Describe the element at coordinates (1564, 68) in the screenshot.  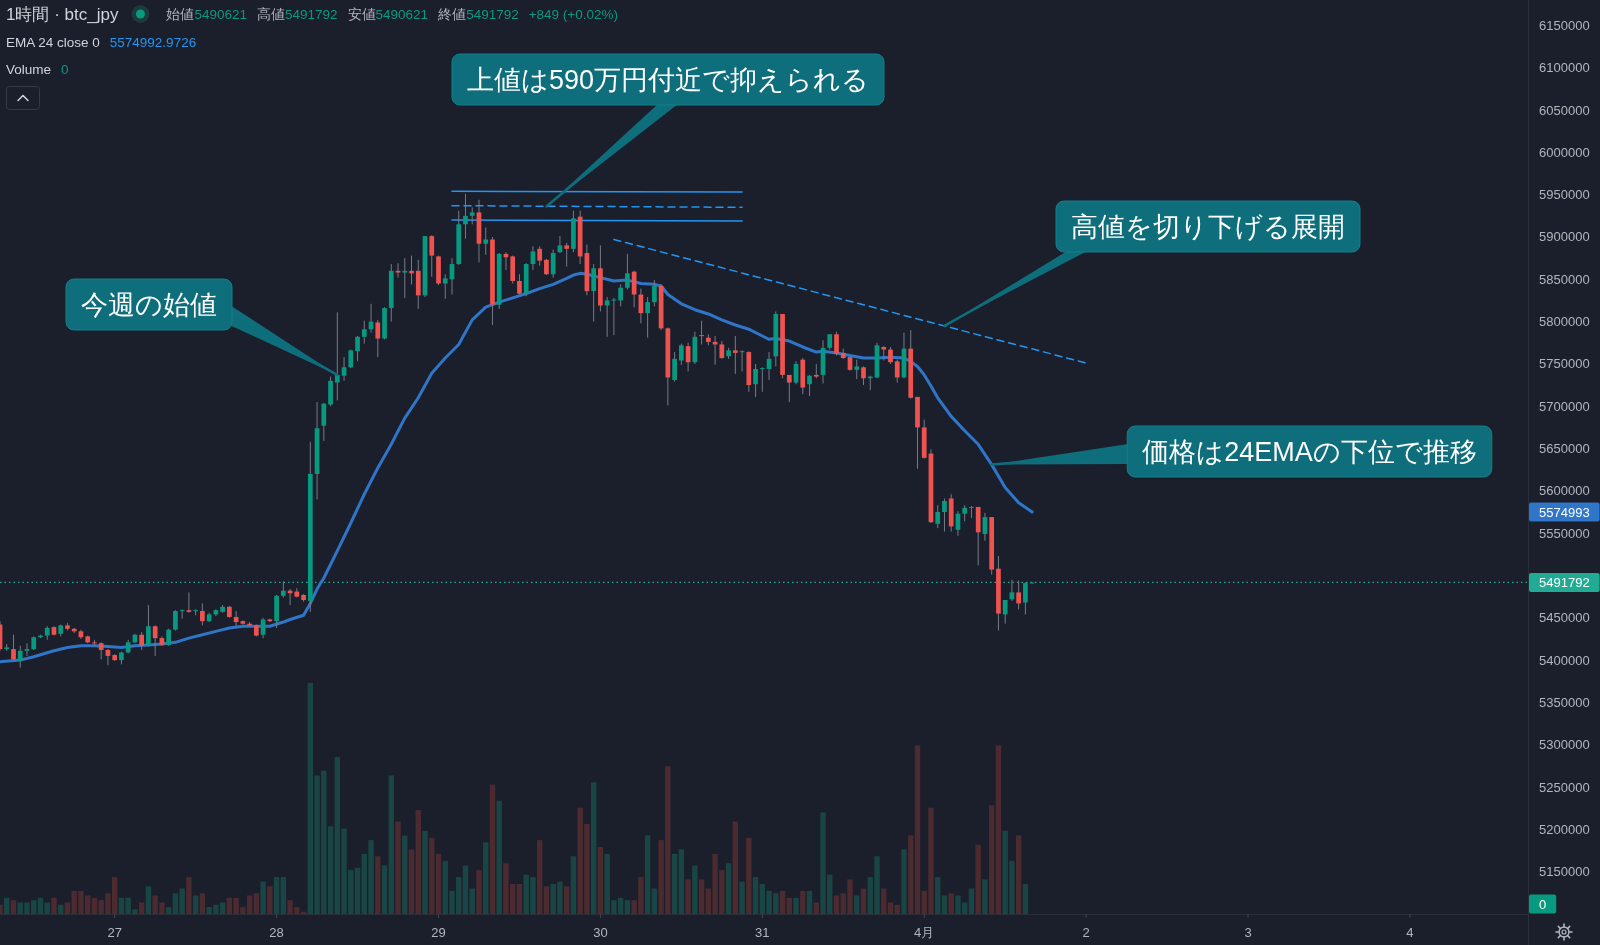
I see `y-tick-label: 6100000` at that location.